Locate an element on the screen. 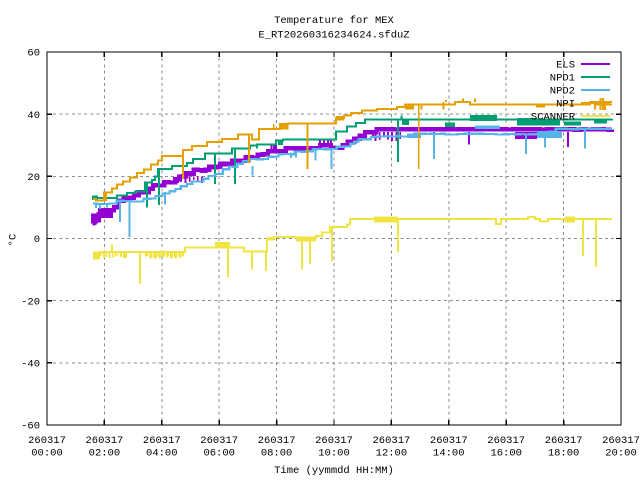 This screenshot has height=480, width=640. svg-text: 20:00 is located at coordinates (621, 454).